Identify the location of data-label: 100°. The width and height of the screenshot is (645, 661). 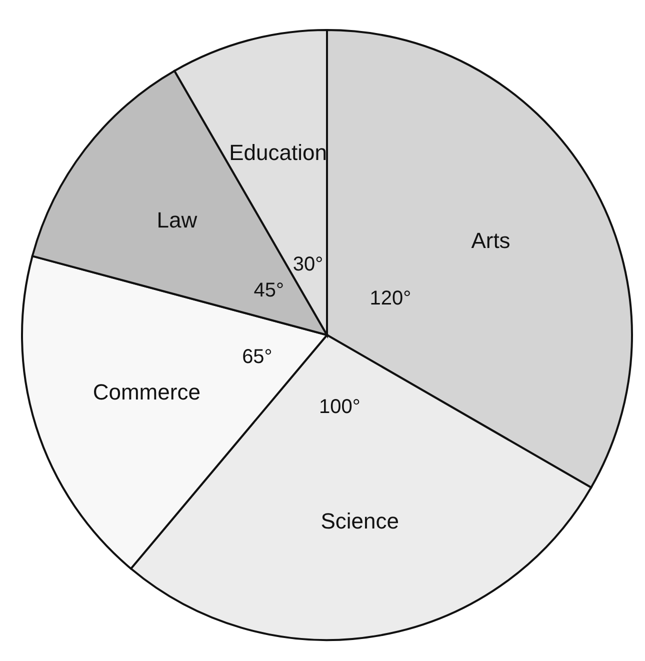
(339, 407).